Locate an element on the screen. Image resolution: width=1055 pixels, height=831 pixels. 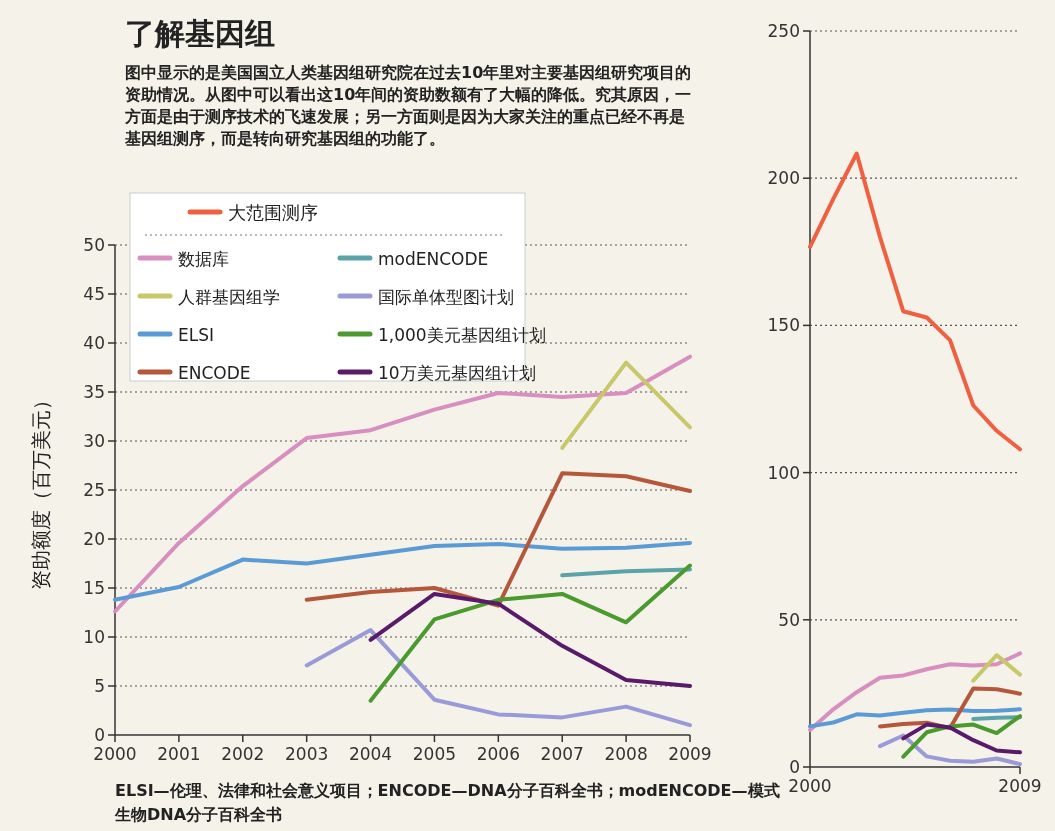
y-tick-label: 200 is located at coordinates (783, 178).